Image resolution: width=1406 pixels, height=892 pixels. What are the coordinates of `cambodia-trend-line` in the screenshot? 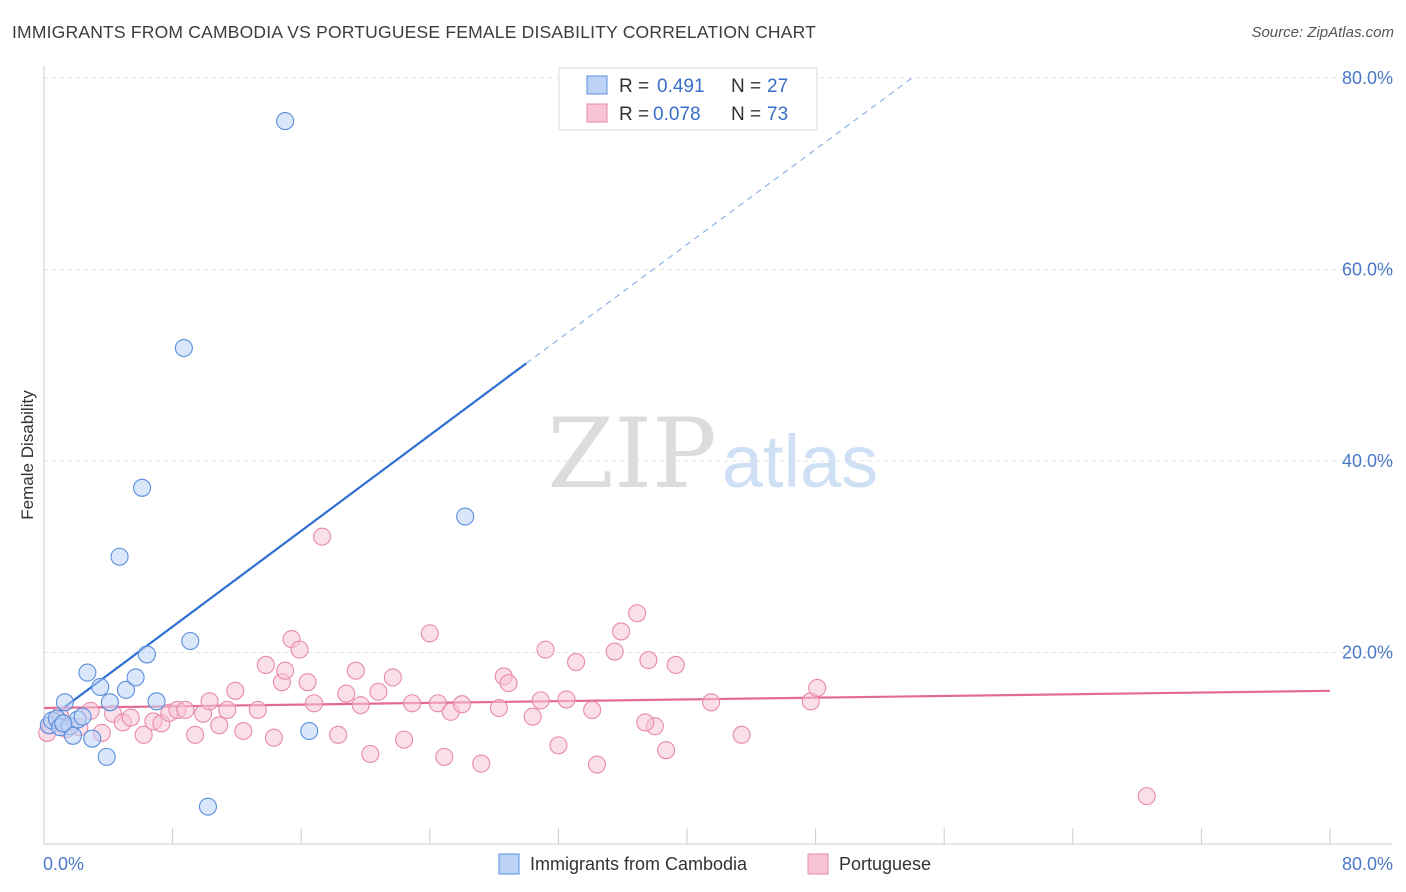 It's located at (288, 540).